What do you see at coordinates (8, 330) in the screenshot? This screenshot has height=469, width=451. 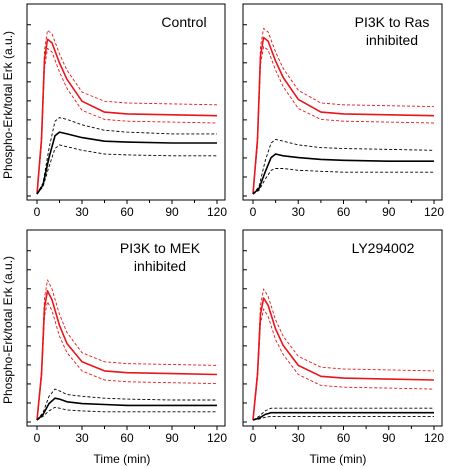 I see `y-axis-label-bottom: Phospho-Erk/total Erk (a.u.)` at bounding box center [8, 330].